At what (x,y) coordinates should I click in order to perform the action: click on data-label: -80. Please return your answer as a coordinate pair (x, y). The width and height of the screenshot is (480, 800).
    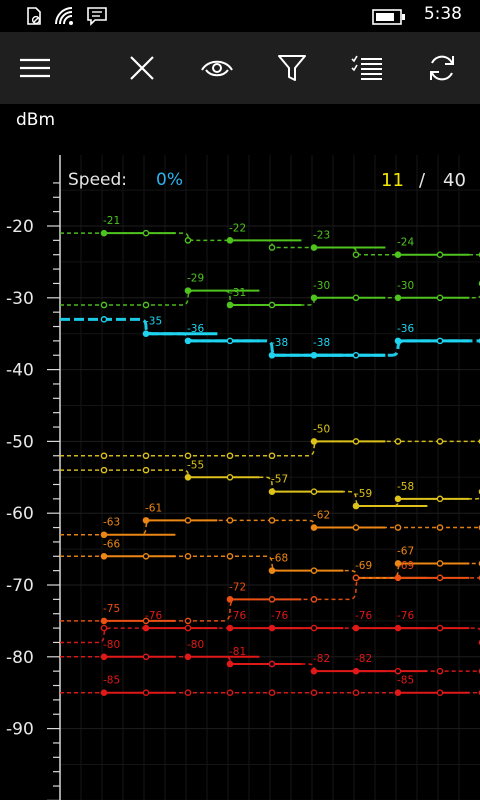
    Looking at the image, I should click on (195, 645).